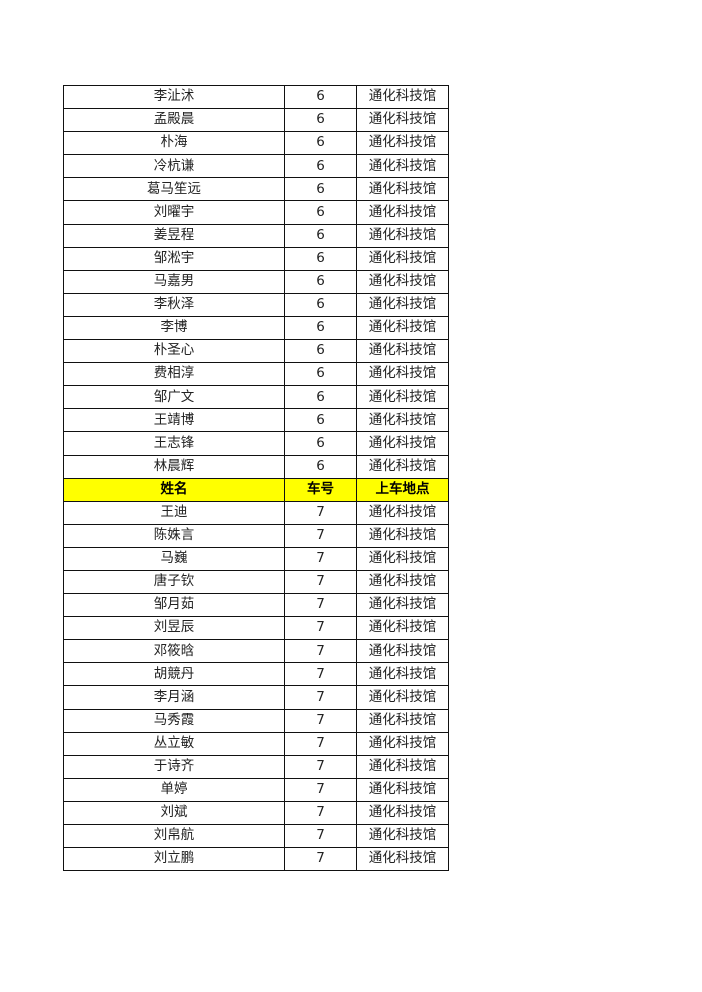 The width and height of the screenshot is (702, 992). I want to click on name-cell: 刘曜宇, so click(174, 212).